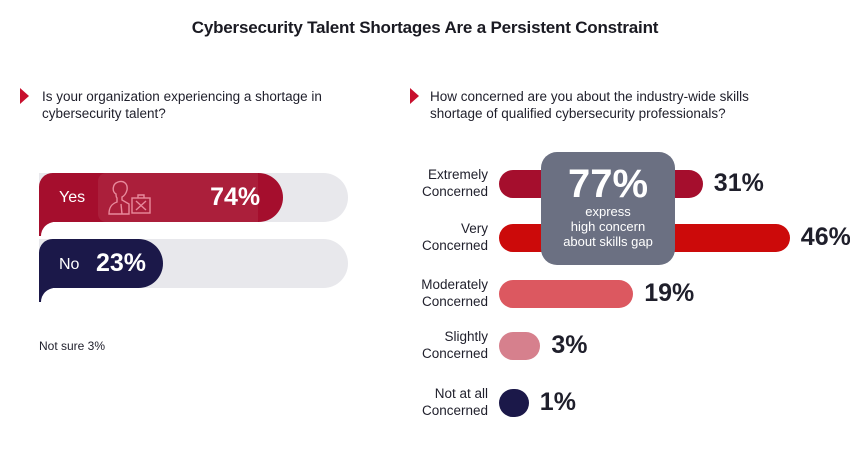 This screenshot has width=850, height=462. Describe the element at coordinates (72, 197) in the screenshot. I see `yes-label: Yes` at that location.